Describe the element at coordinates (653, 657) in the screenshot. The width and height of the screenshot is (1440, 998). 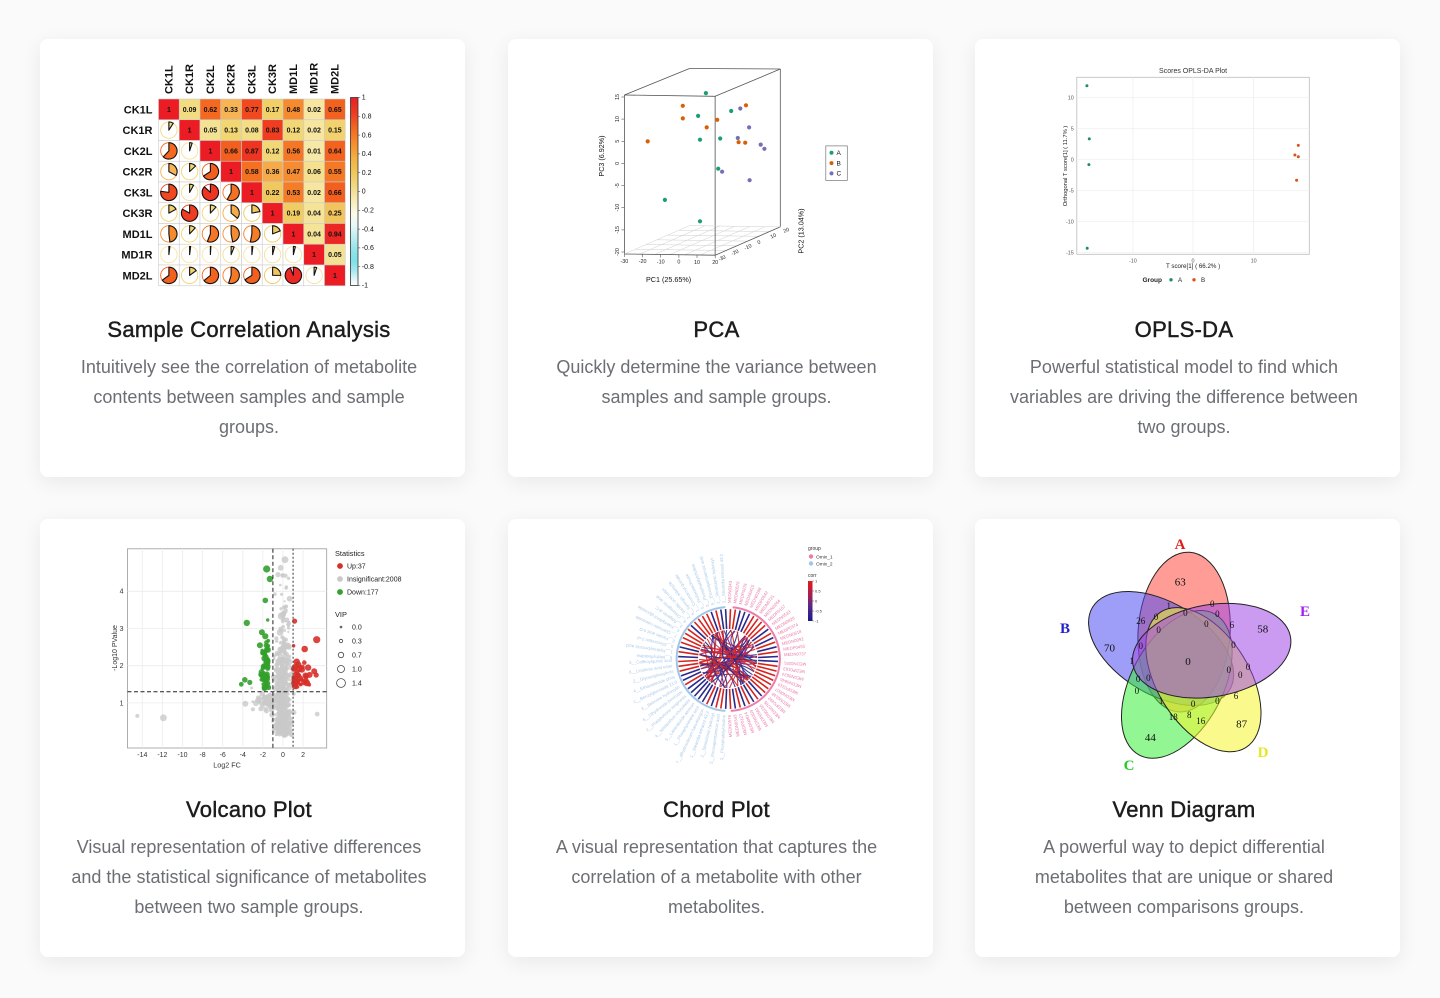
I see `svg-text: 6__Methylhistidine` at that location.